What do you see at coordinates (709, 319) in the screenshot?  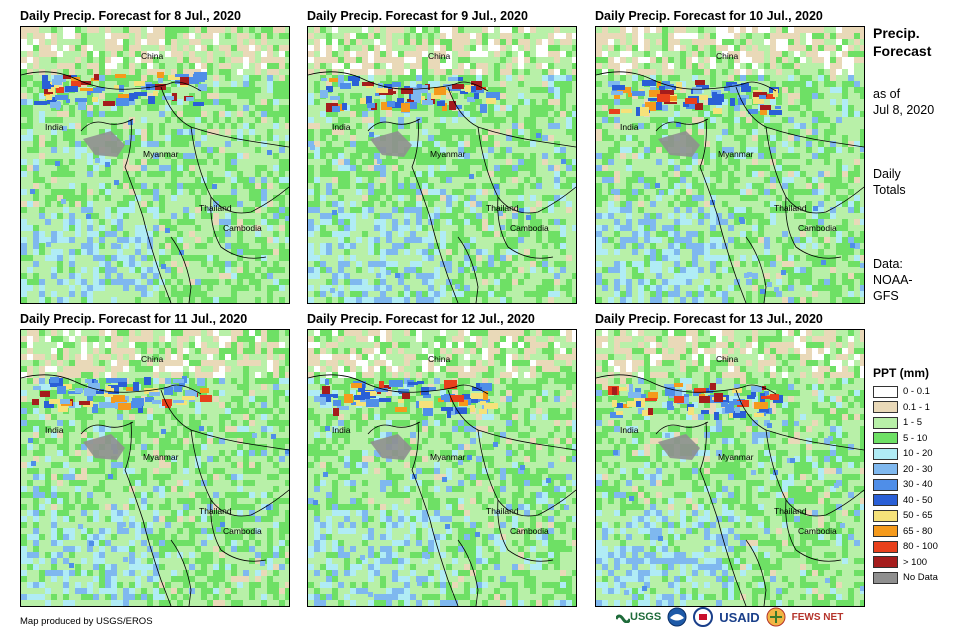 I see `panel-title: Daily Precip. Forecast for 13 Jul., 2020` at bounding box center [709, 319].